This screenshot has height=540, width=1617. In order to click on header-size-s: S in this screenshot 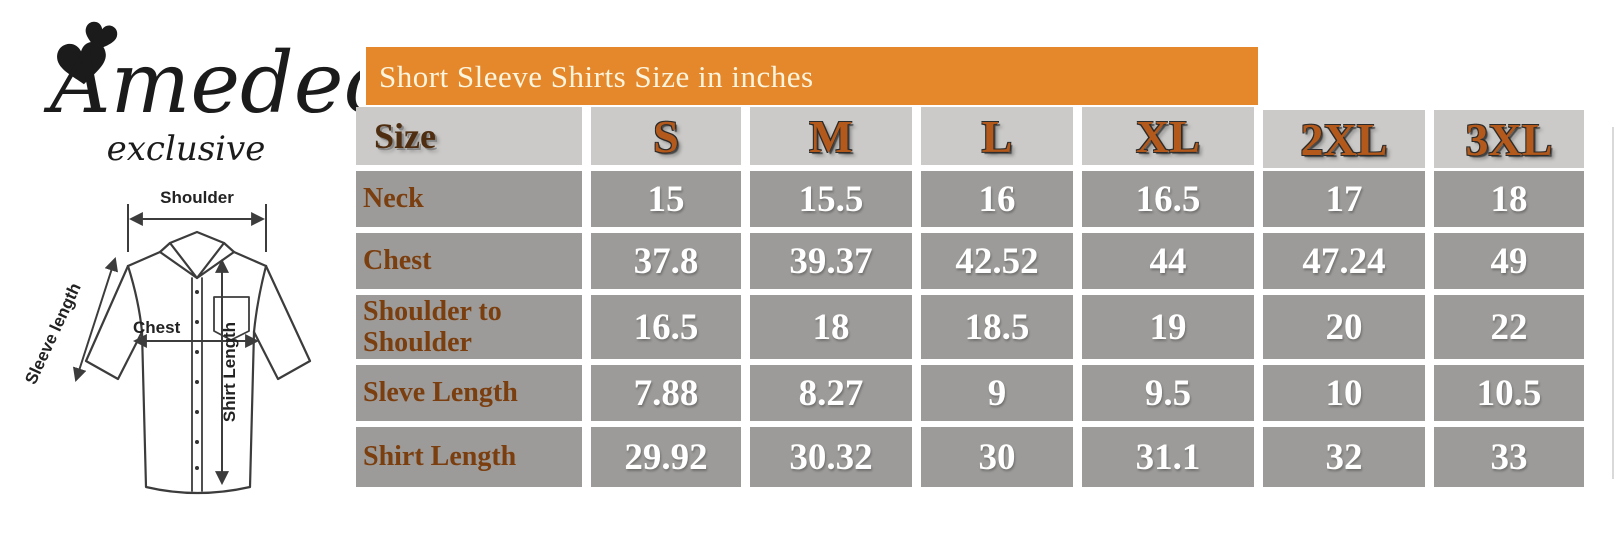, I will do `click(666, 136)`.